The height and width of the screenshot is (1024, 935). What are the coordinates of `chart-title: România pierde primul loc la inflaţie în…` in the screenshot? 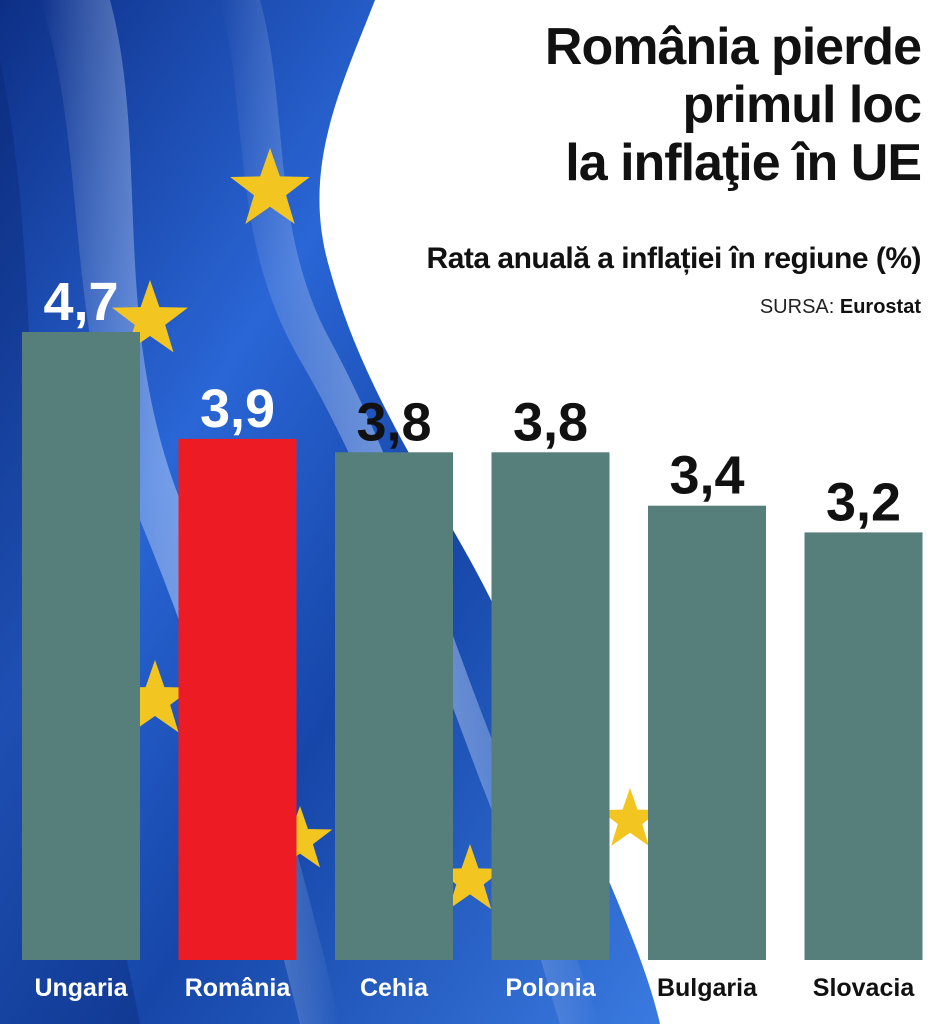 It's located at (733, 105).